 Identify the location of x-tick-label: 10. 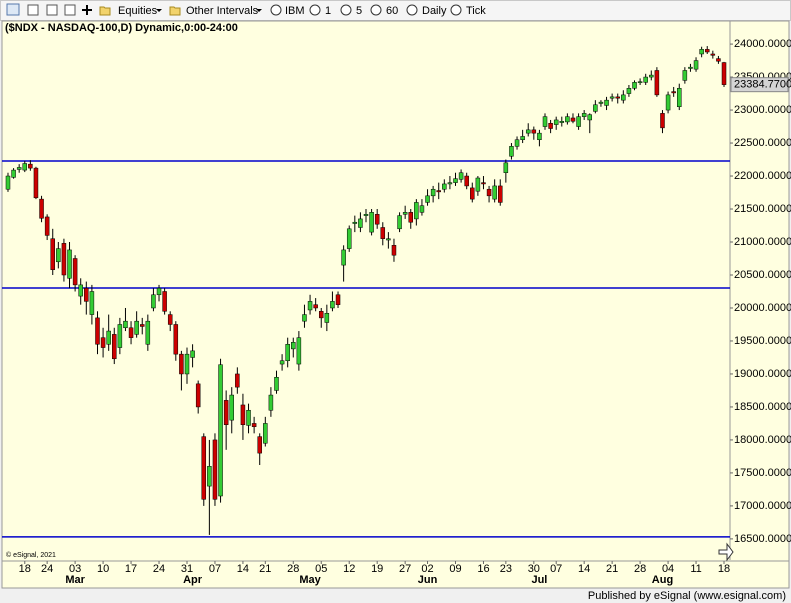
(103, 569).